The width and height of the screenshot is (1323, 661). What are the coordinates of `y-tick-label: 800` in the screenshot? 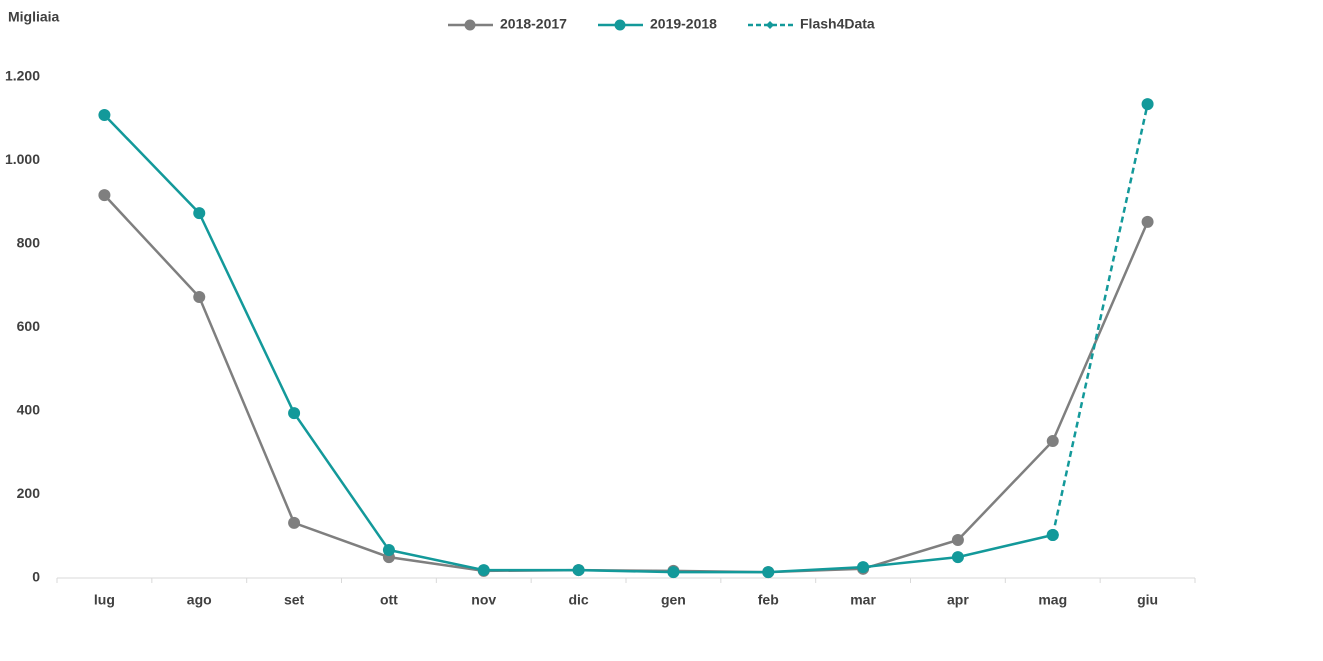 It's located at (29, 243).